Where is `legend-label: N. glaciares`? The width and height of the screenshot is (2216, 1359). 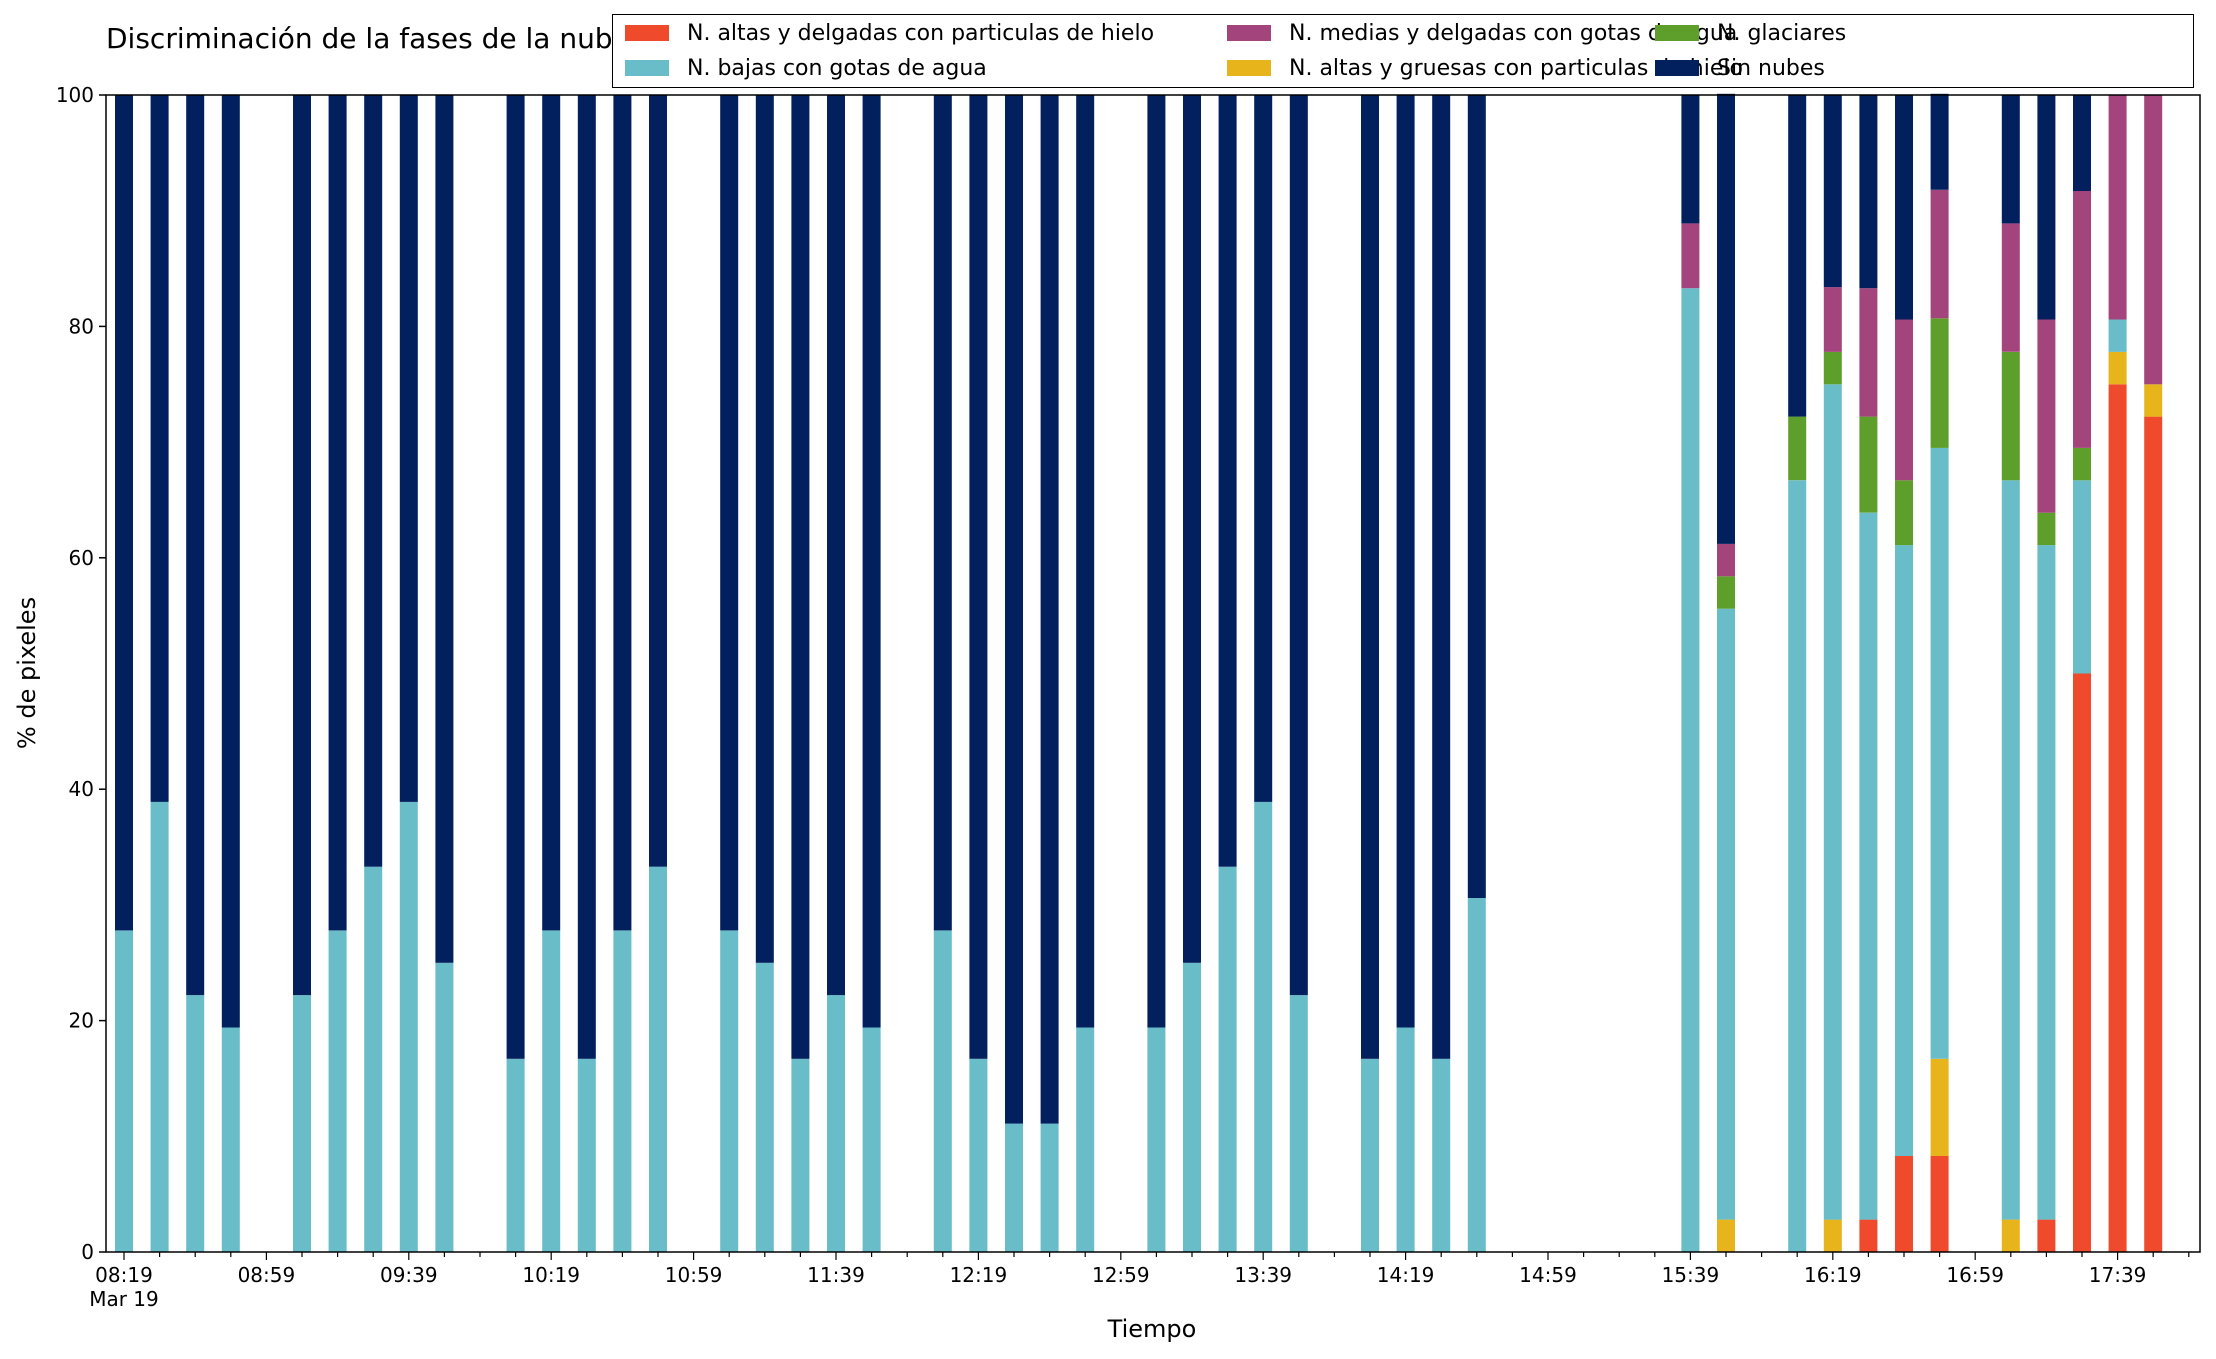 legend-label: N. glaciares is located at coordinates (1782, 33).